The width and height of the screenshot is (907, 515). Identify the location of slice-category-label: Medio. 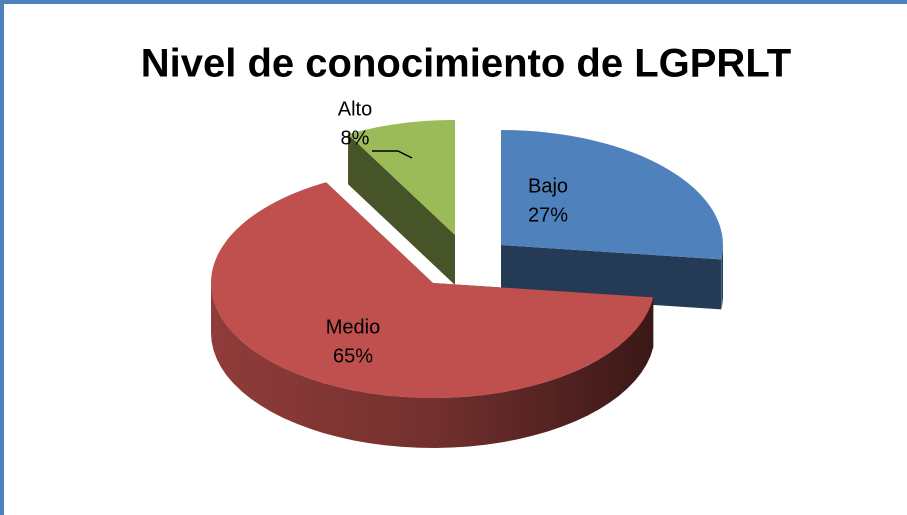
(353, 327).